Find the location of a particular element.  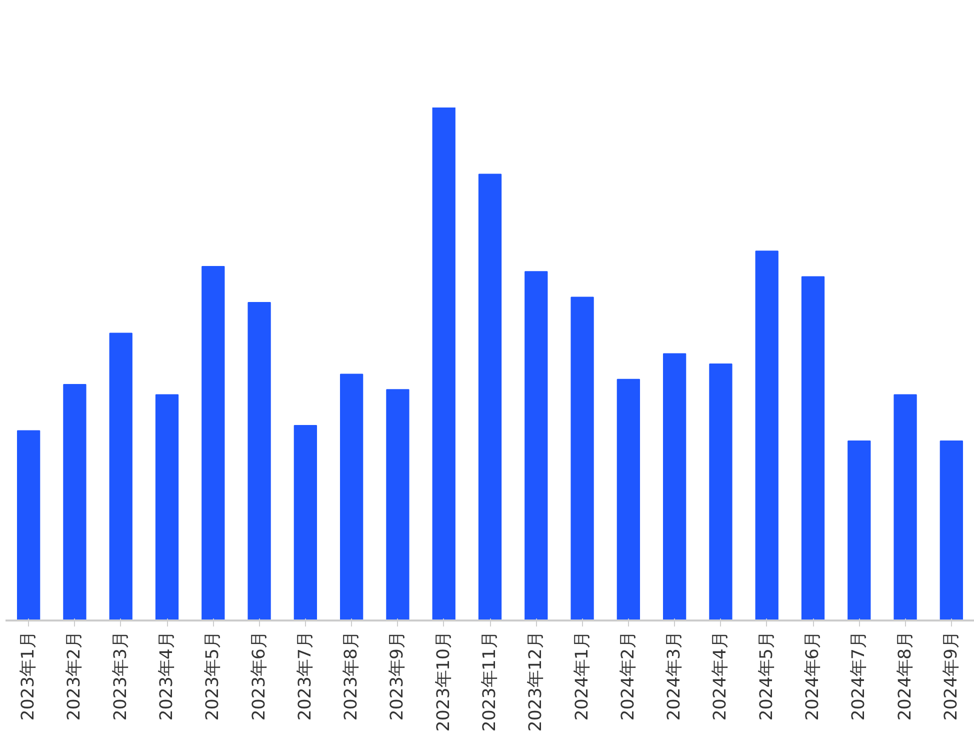

x-tick-label: 2024年8月 is located at coordinates (905, 676).